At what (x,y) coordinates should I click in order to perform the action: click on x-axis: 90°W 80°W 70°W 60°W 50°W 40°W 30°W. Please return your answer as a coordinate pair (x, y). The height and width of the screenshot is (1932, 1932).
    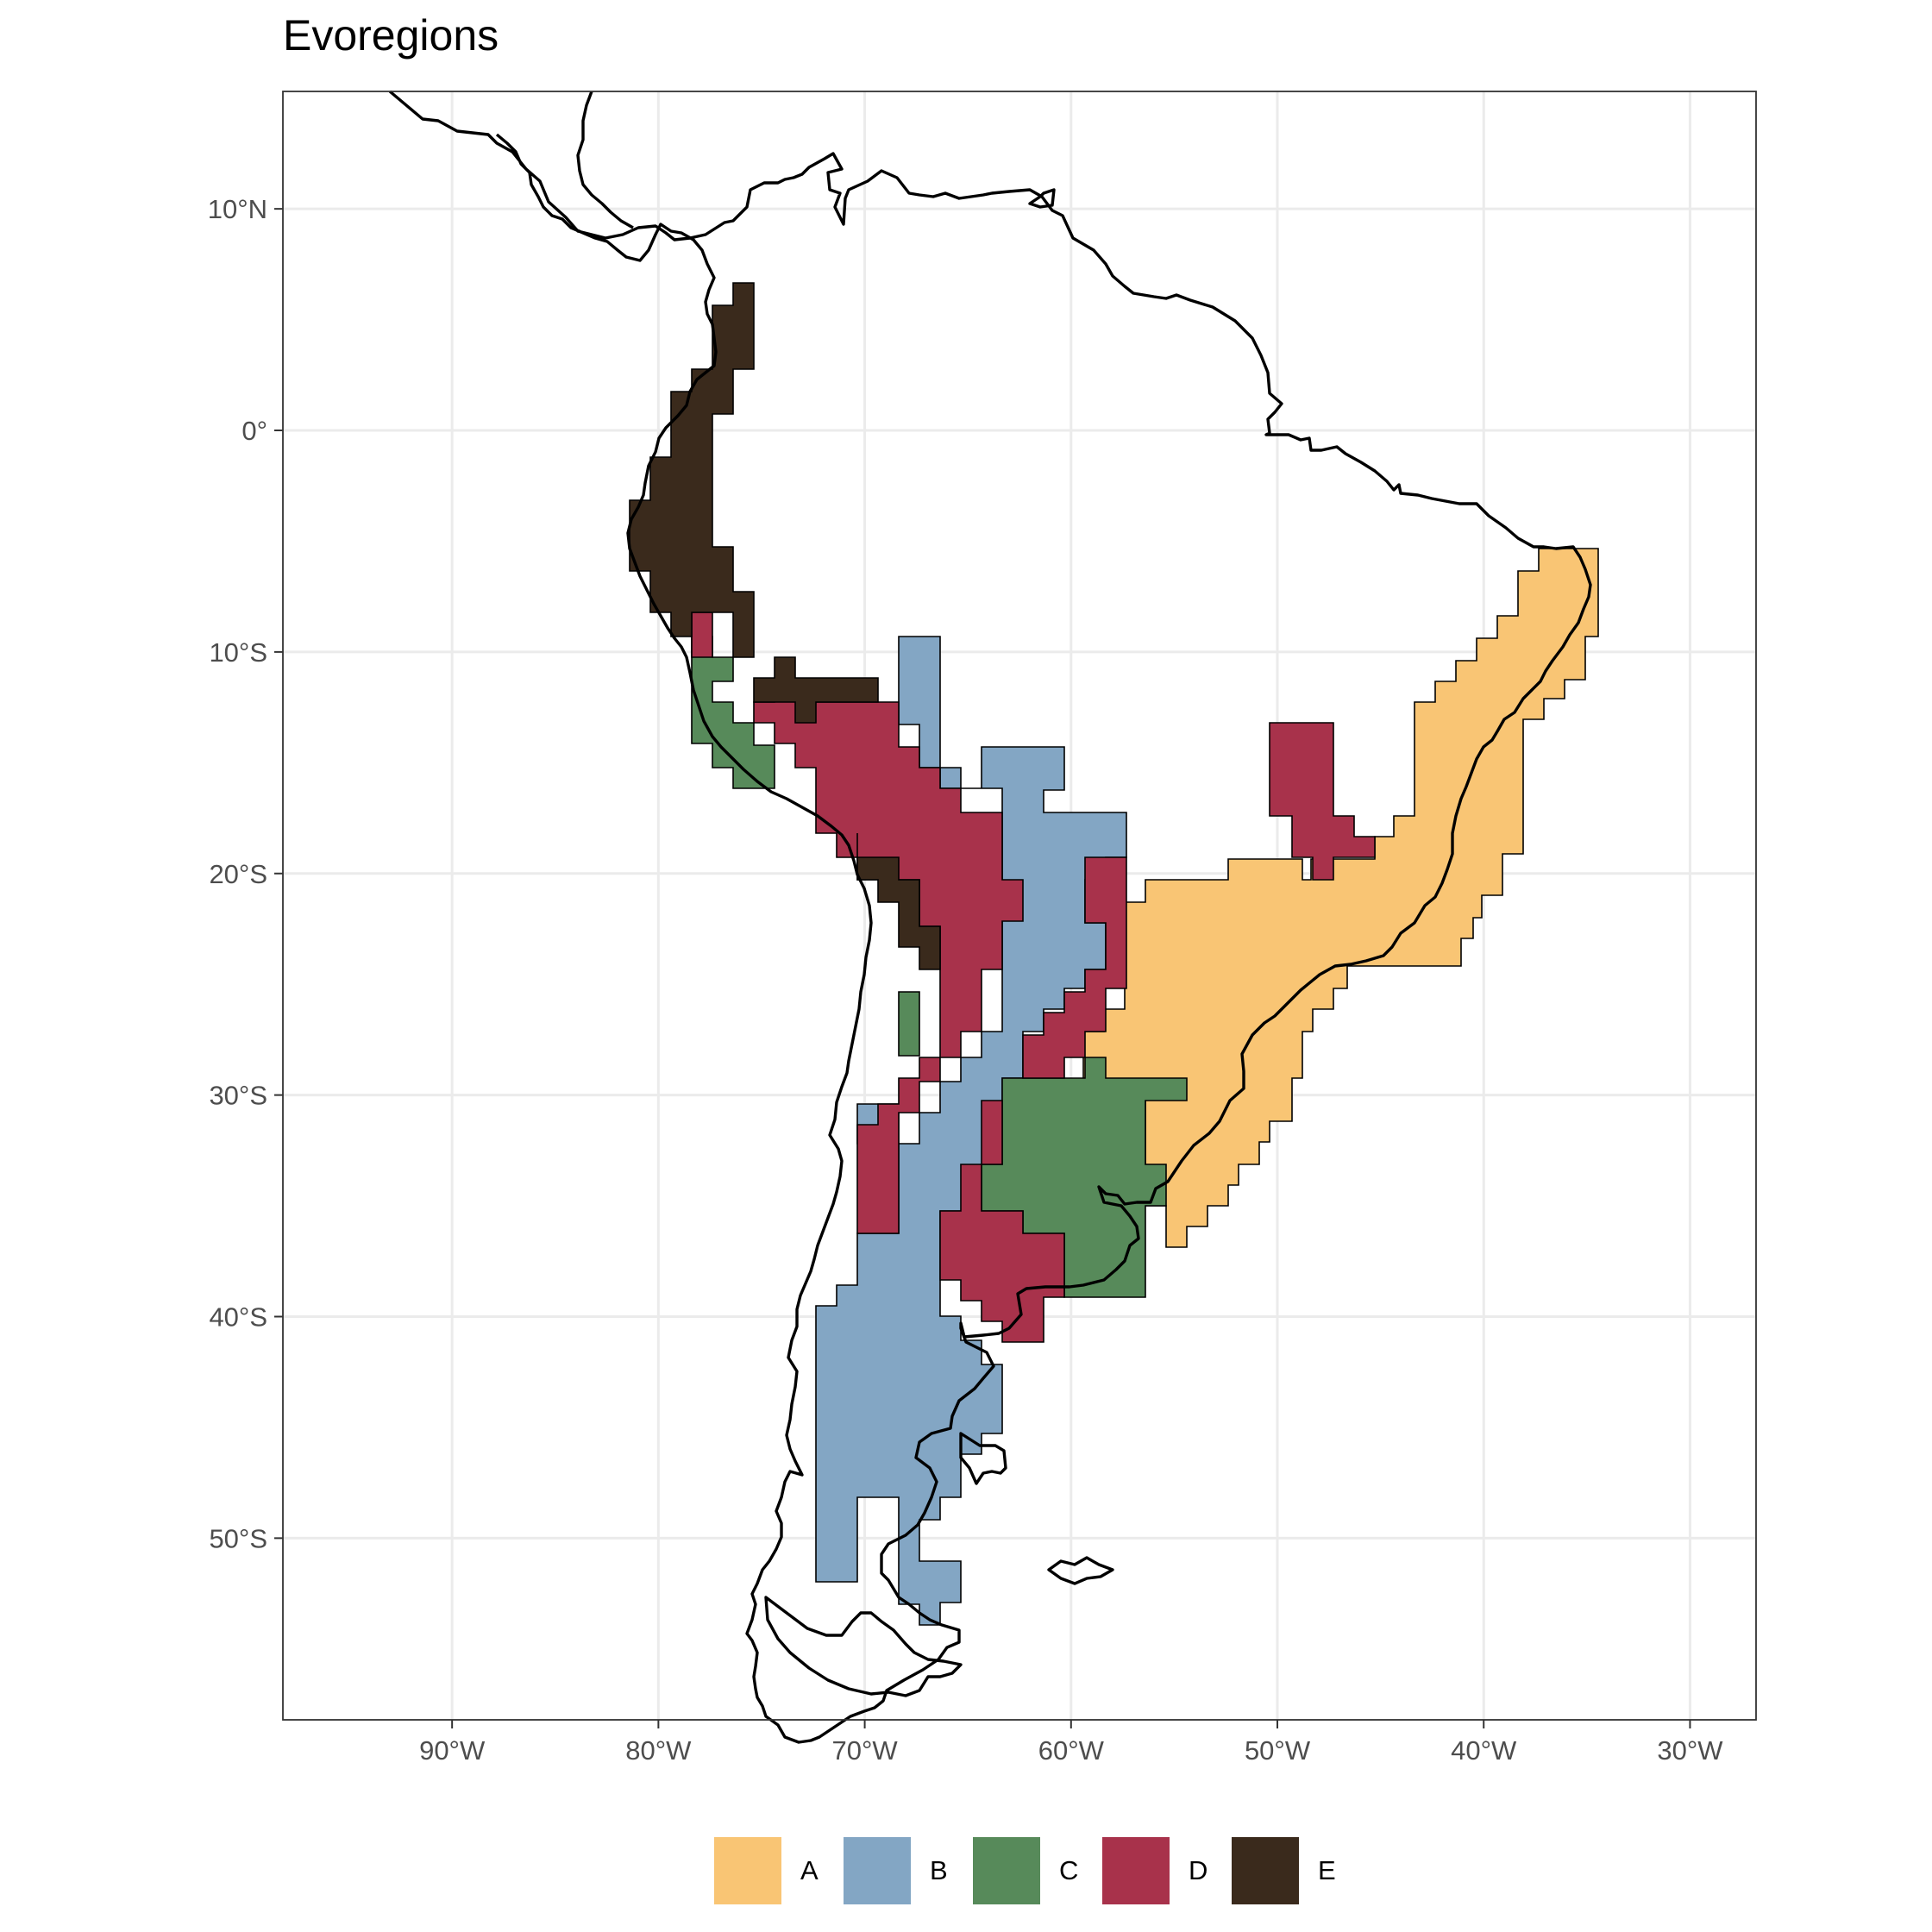
    Looking at the image, I should click on (1071, 1743).